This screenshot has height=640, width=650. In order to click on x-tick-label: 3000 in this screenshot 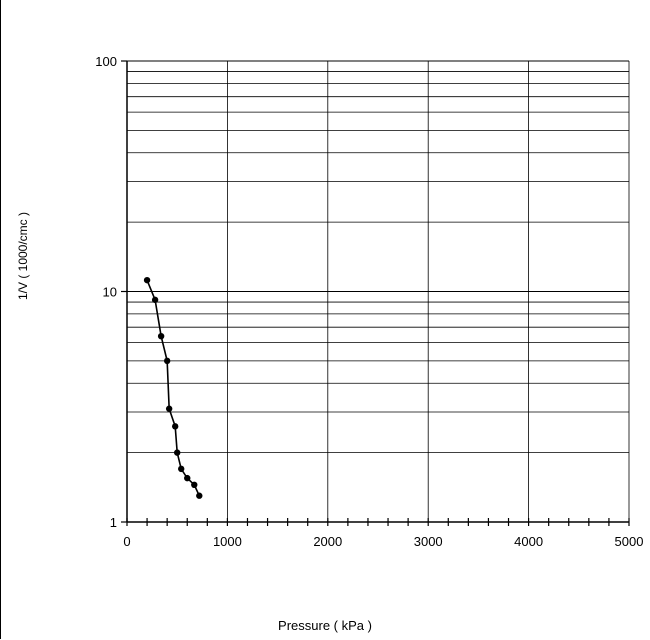, I will do `click(428, 541)`.